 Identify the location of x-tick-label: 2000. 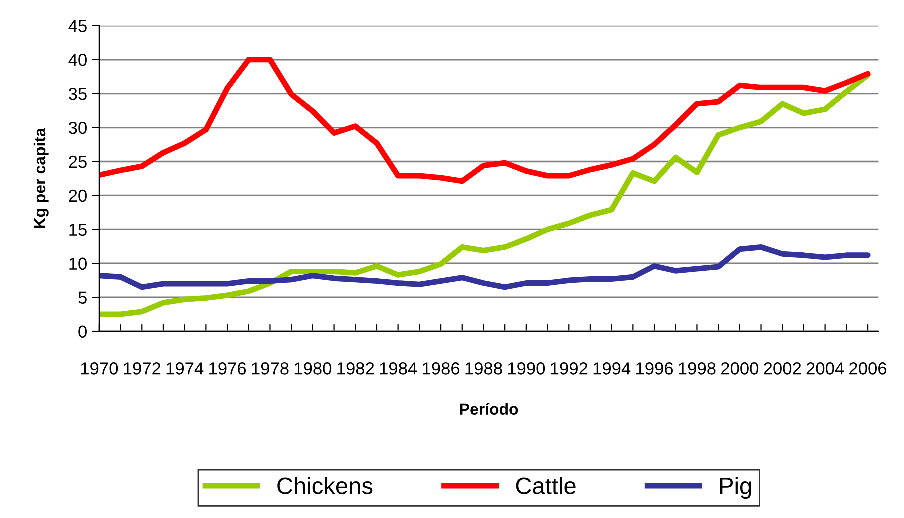
(740, 368).